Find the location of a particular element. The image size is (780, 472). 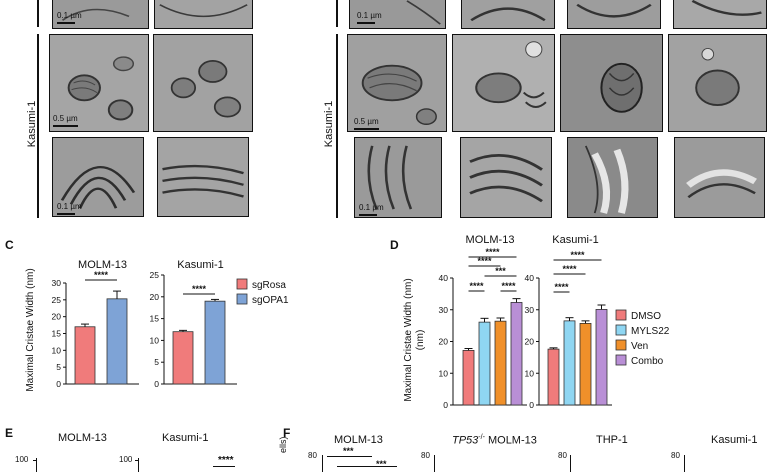

y-tick-label: 40 is located at coordinates (444, 278).